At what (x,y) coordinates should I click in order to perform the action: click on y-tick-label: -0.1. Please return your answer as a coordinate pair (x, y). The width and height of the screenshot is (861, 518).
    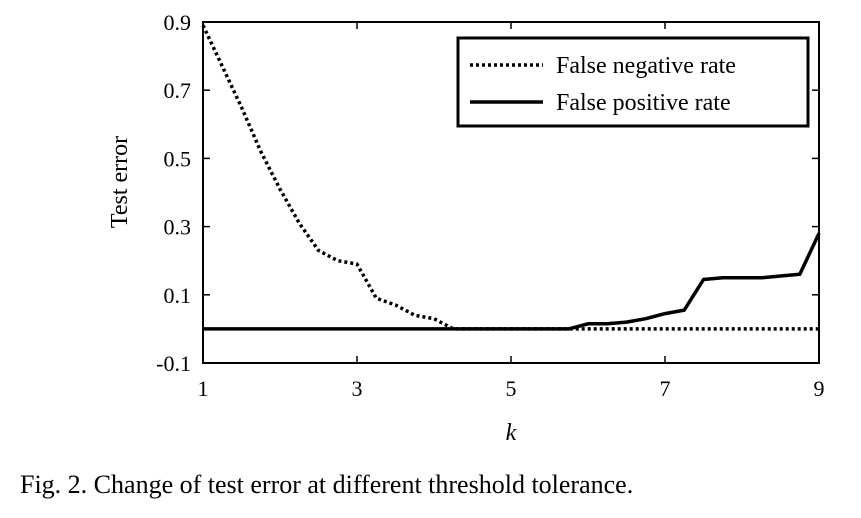
    Looking at the image, I should click on (173, 363).